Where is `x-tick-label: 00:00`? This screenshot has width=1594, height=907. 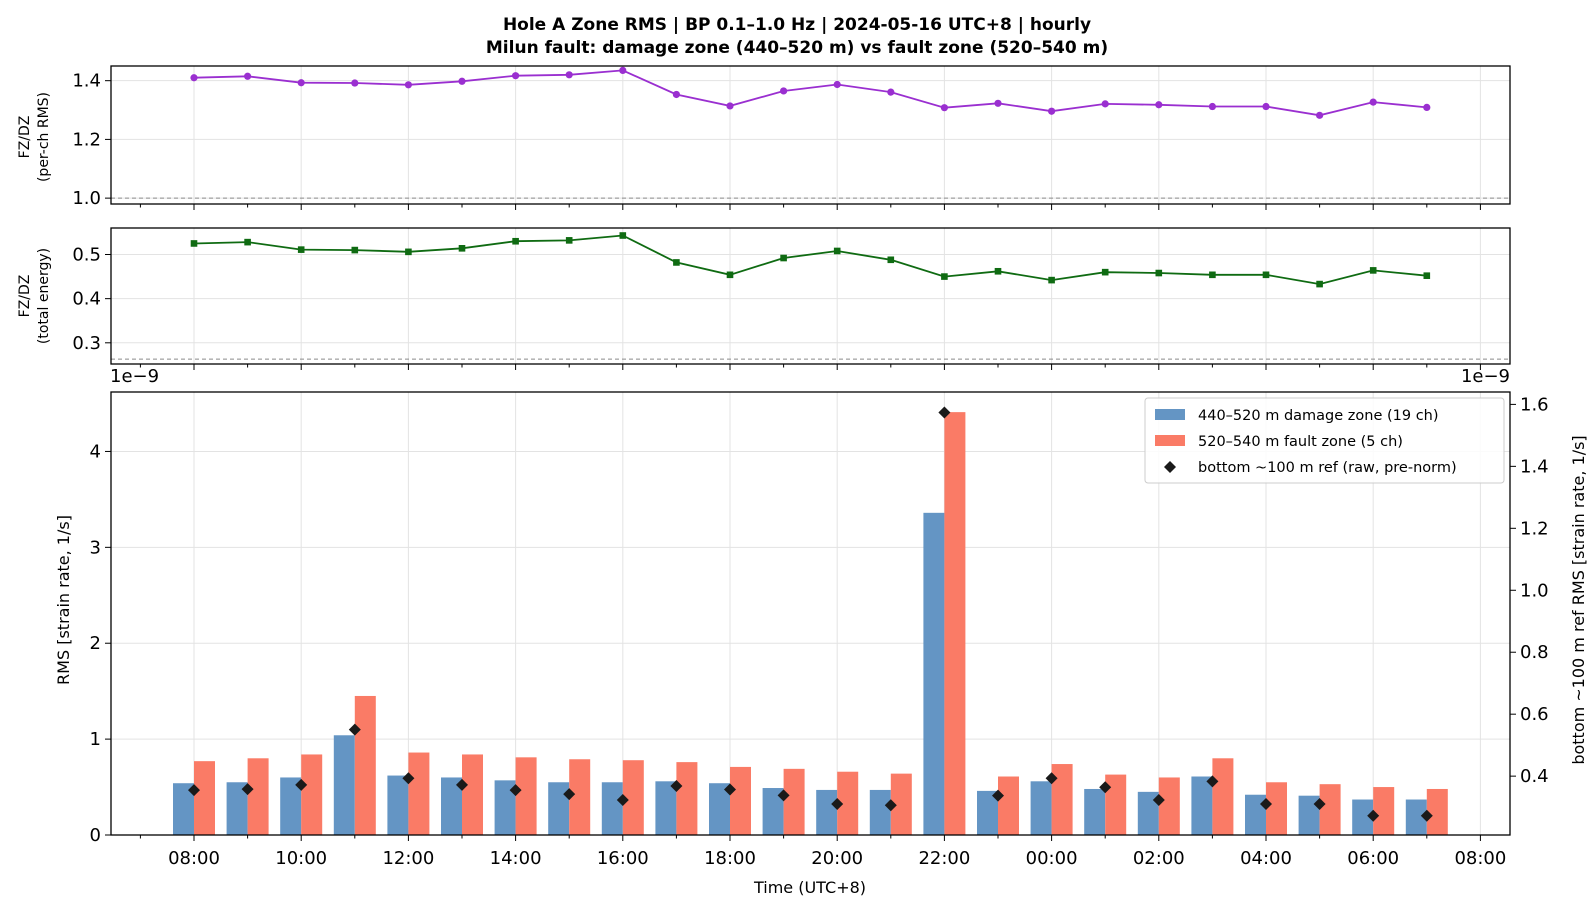 x-tick-label: 00:00 is located at coordinates (1052, 858).